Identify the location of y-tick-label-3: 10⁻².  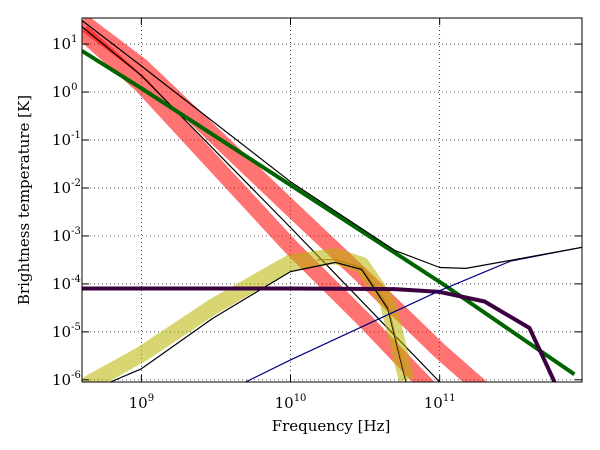
(66, 187).